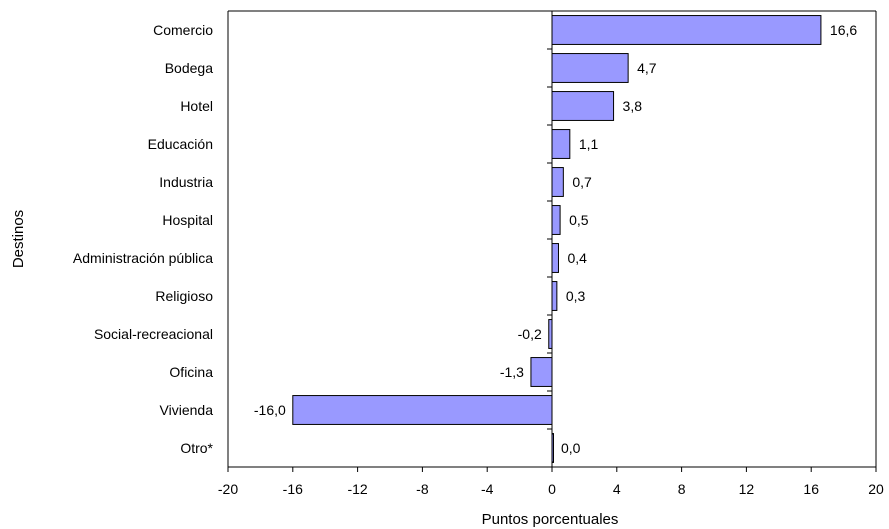 Image resolution: width=889 pixels, height=529 pixels. Describe the element at coordinates (187, 220) in the screenshot. I see `category-label: Hospital` at that location.